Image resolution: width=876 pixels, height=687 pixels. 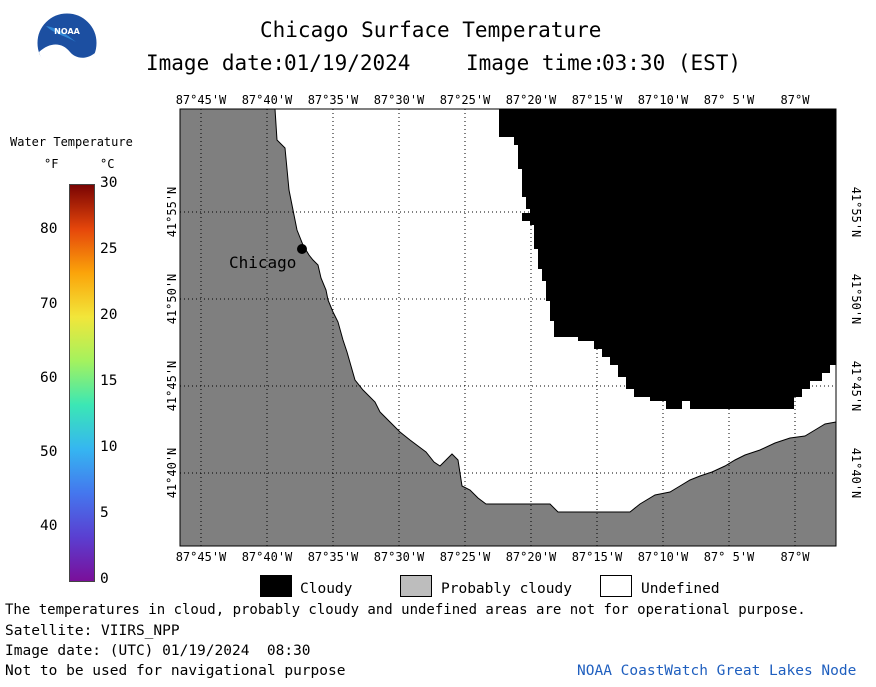 I want to click on probably-cloudy-swatch, so click(x=416, y=586).